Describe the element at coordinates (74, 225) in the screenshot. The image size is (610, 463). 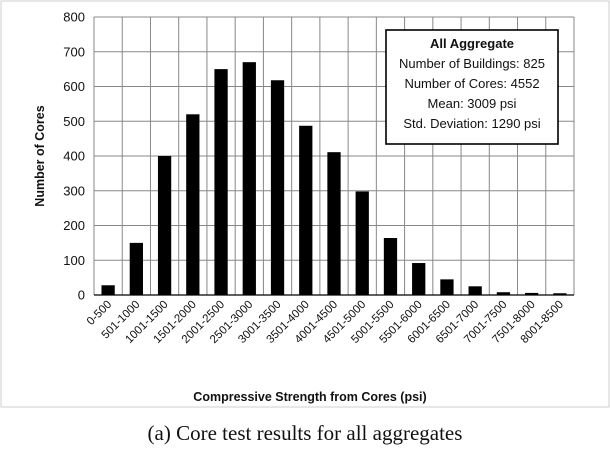
I see `y-tick-label: 200` at that location.